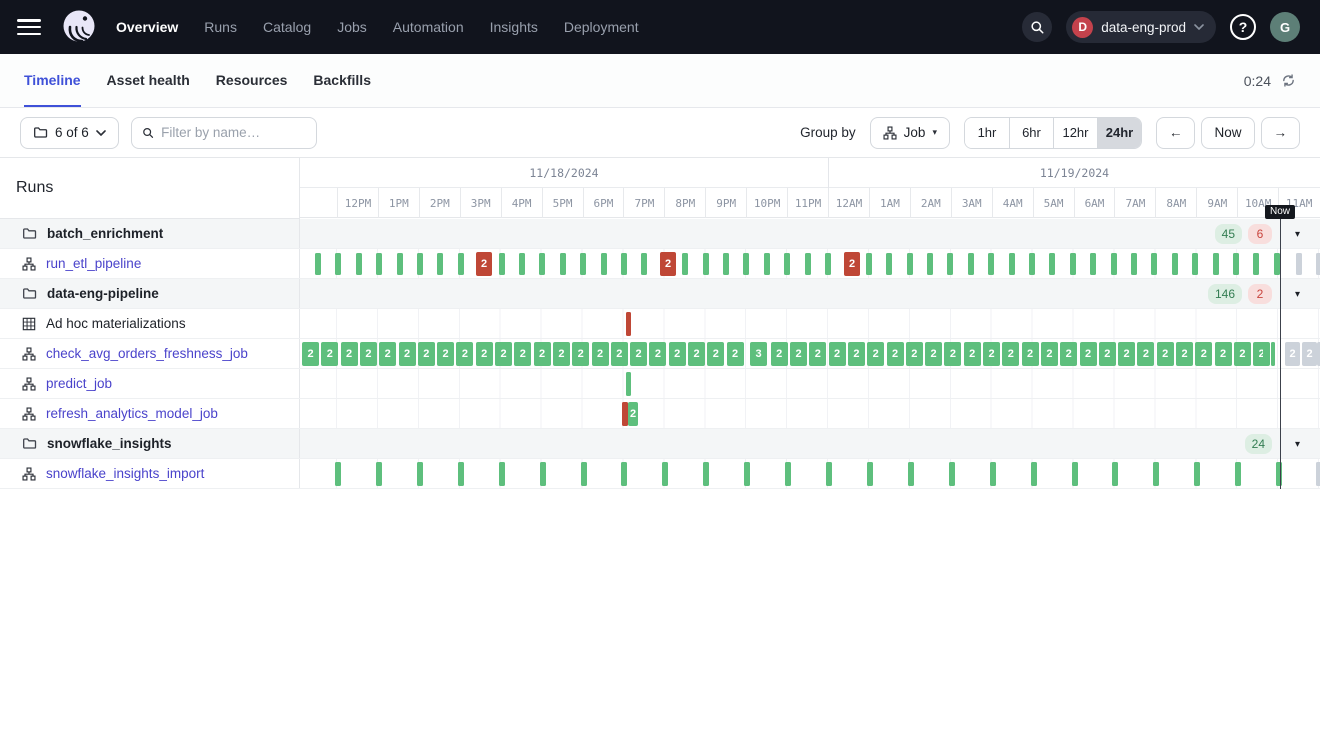 This screenshot has height=734, width=1320. I want to click on group-row-batch_enrichment: batch_enrichment 45 6 ▾, so click(660, 234).